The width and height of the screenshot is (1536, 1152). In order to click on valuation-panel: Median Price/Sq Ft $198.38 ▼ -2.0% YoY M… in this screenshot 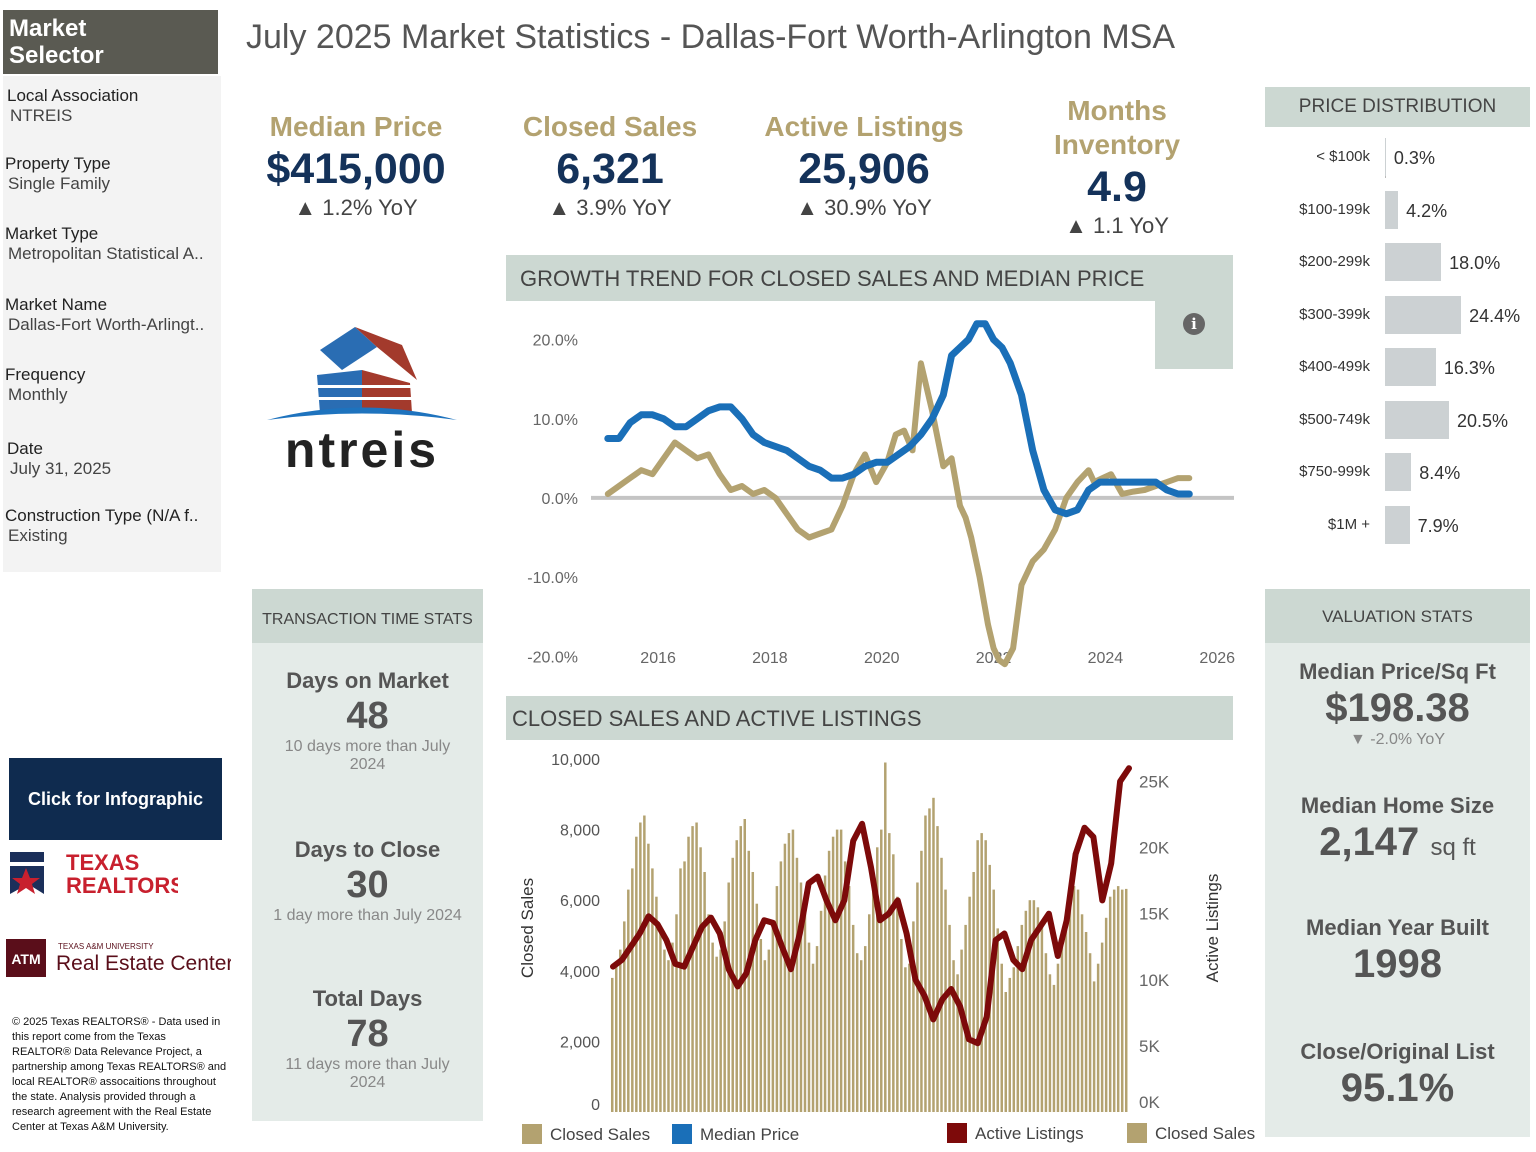, I will do `click(1397, 890)`.